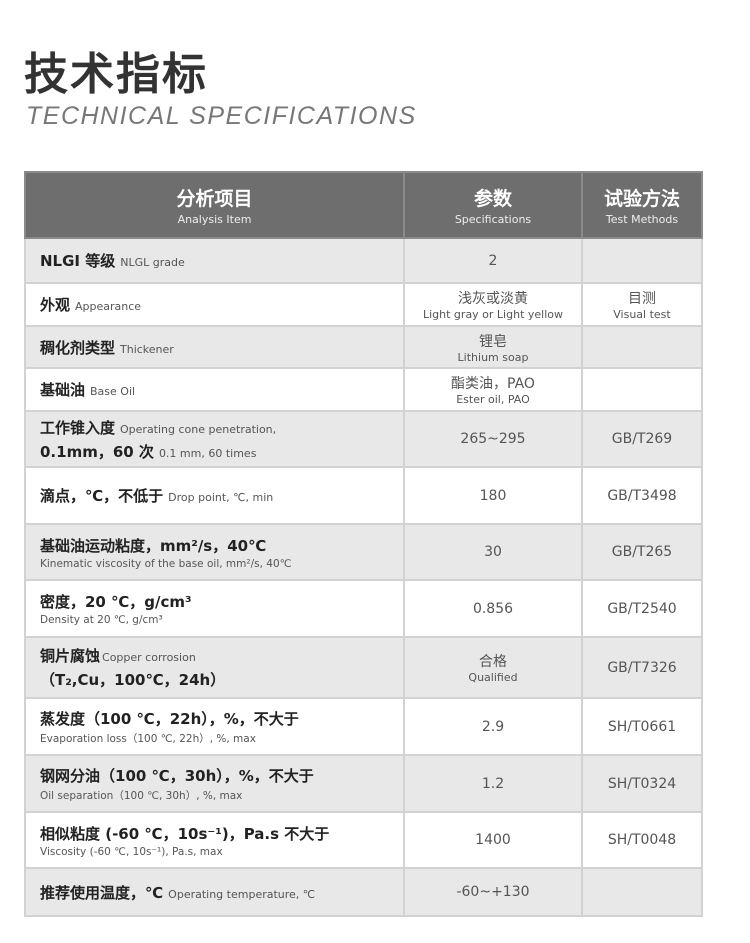  Describe the element at coordinates (642, 219) in the screenshot. I see `header-en: Test Methods` at that location.